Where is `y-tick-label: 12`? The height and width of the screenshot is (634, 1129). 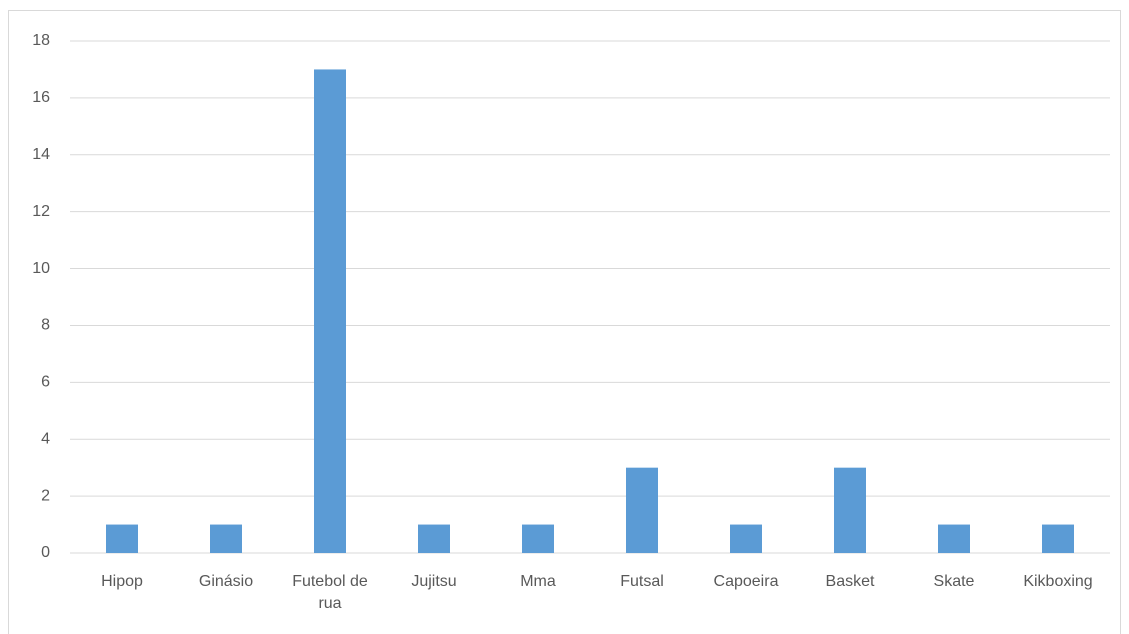
y-tick-label: 12 is located at coordinates (41, 211).